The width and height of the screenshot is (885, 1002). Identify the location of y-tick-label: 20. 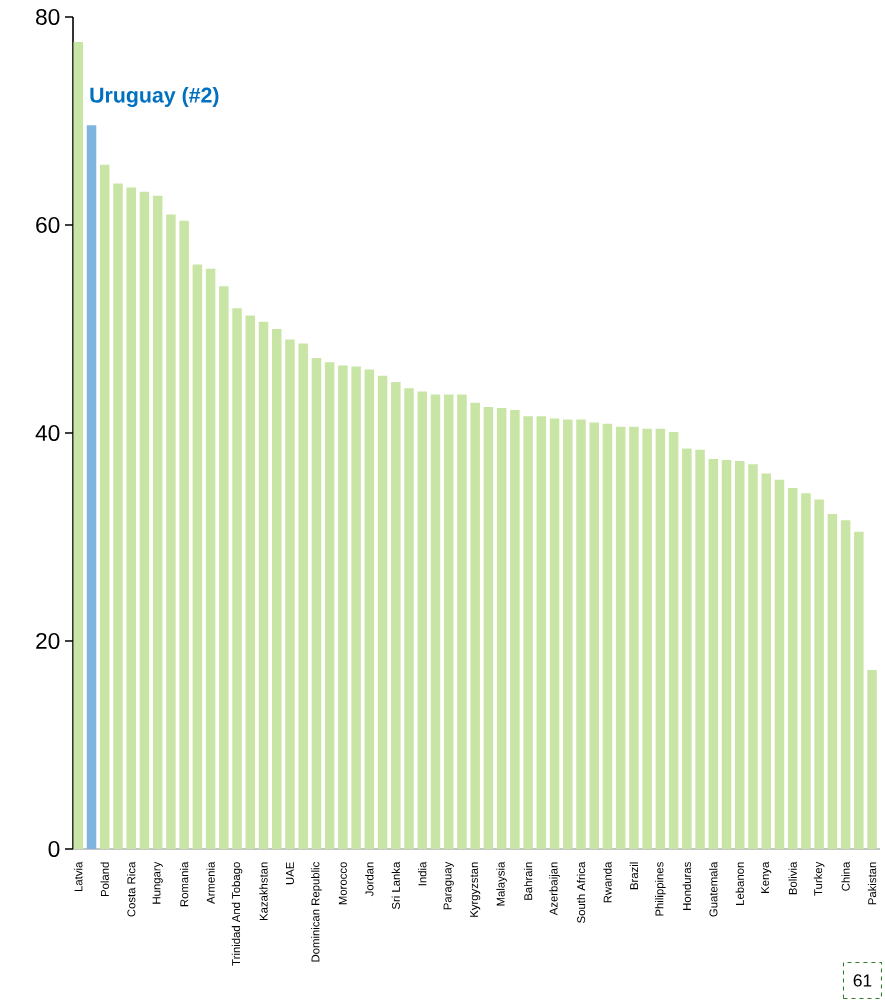
(48, 641).